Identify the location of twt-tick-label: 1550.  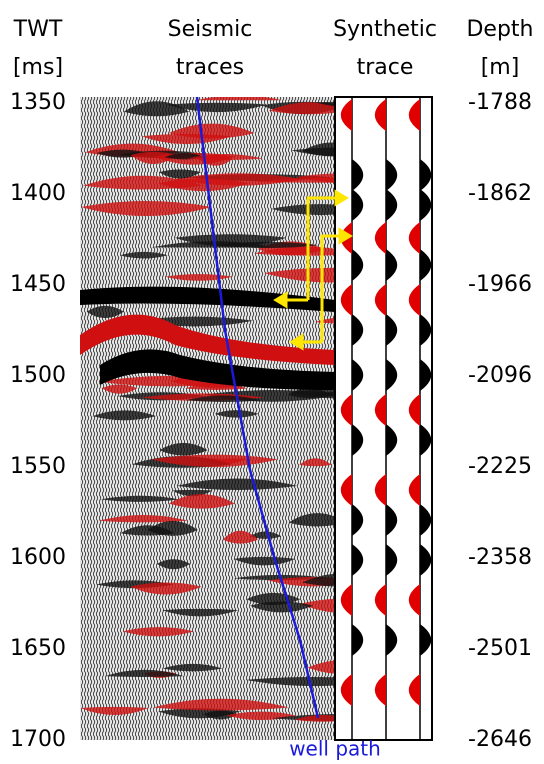
(38, 466).